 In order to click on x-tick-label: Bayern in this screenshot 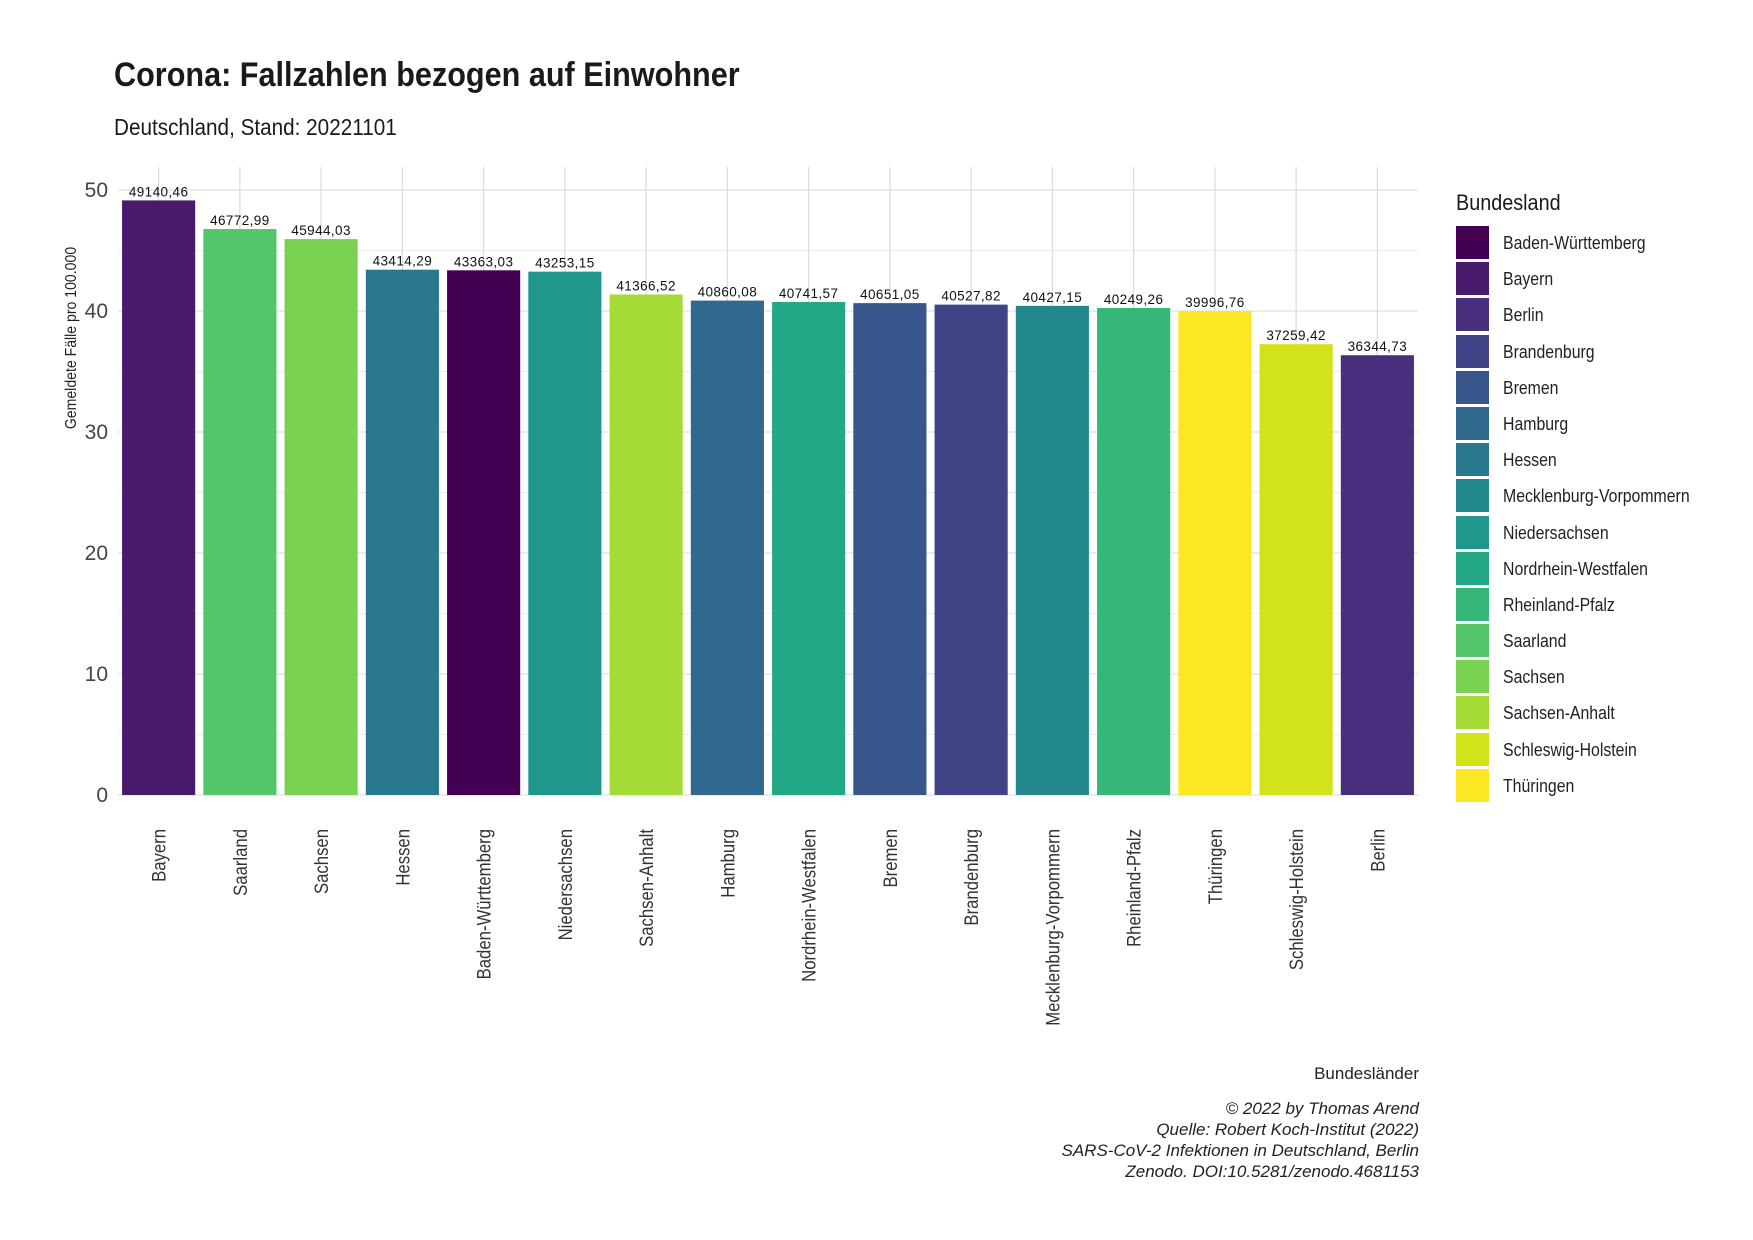, I will do `click(159, 855)`.